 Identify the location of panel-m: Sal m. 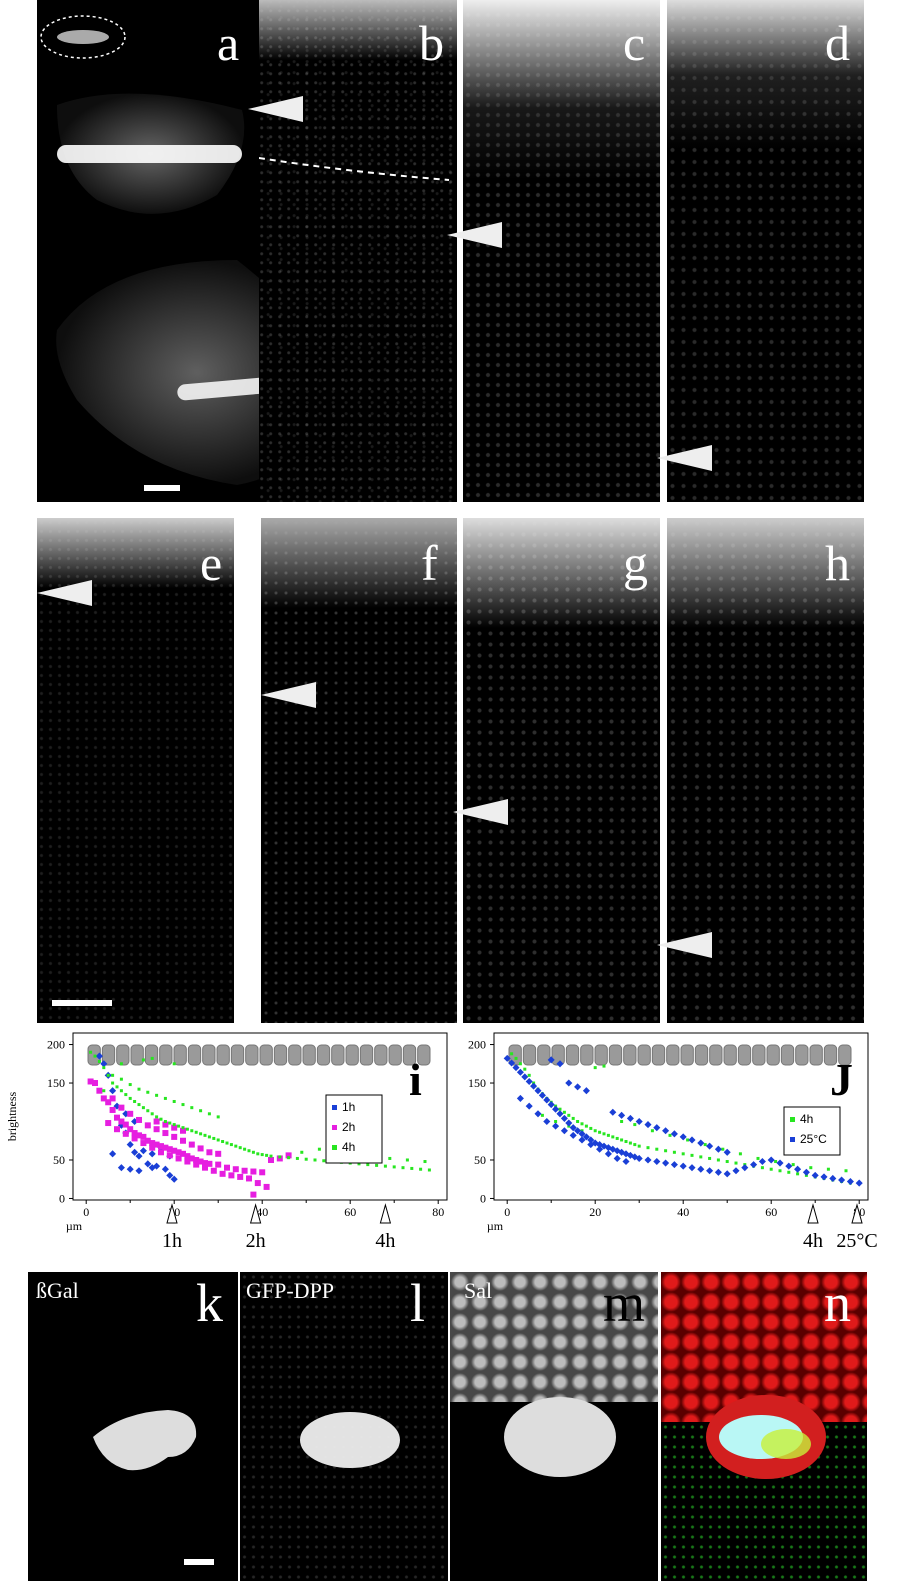
(554, 1426).